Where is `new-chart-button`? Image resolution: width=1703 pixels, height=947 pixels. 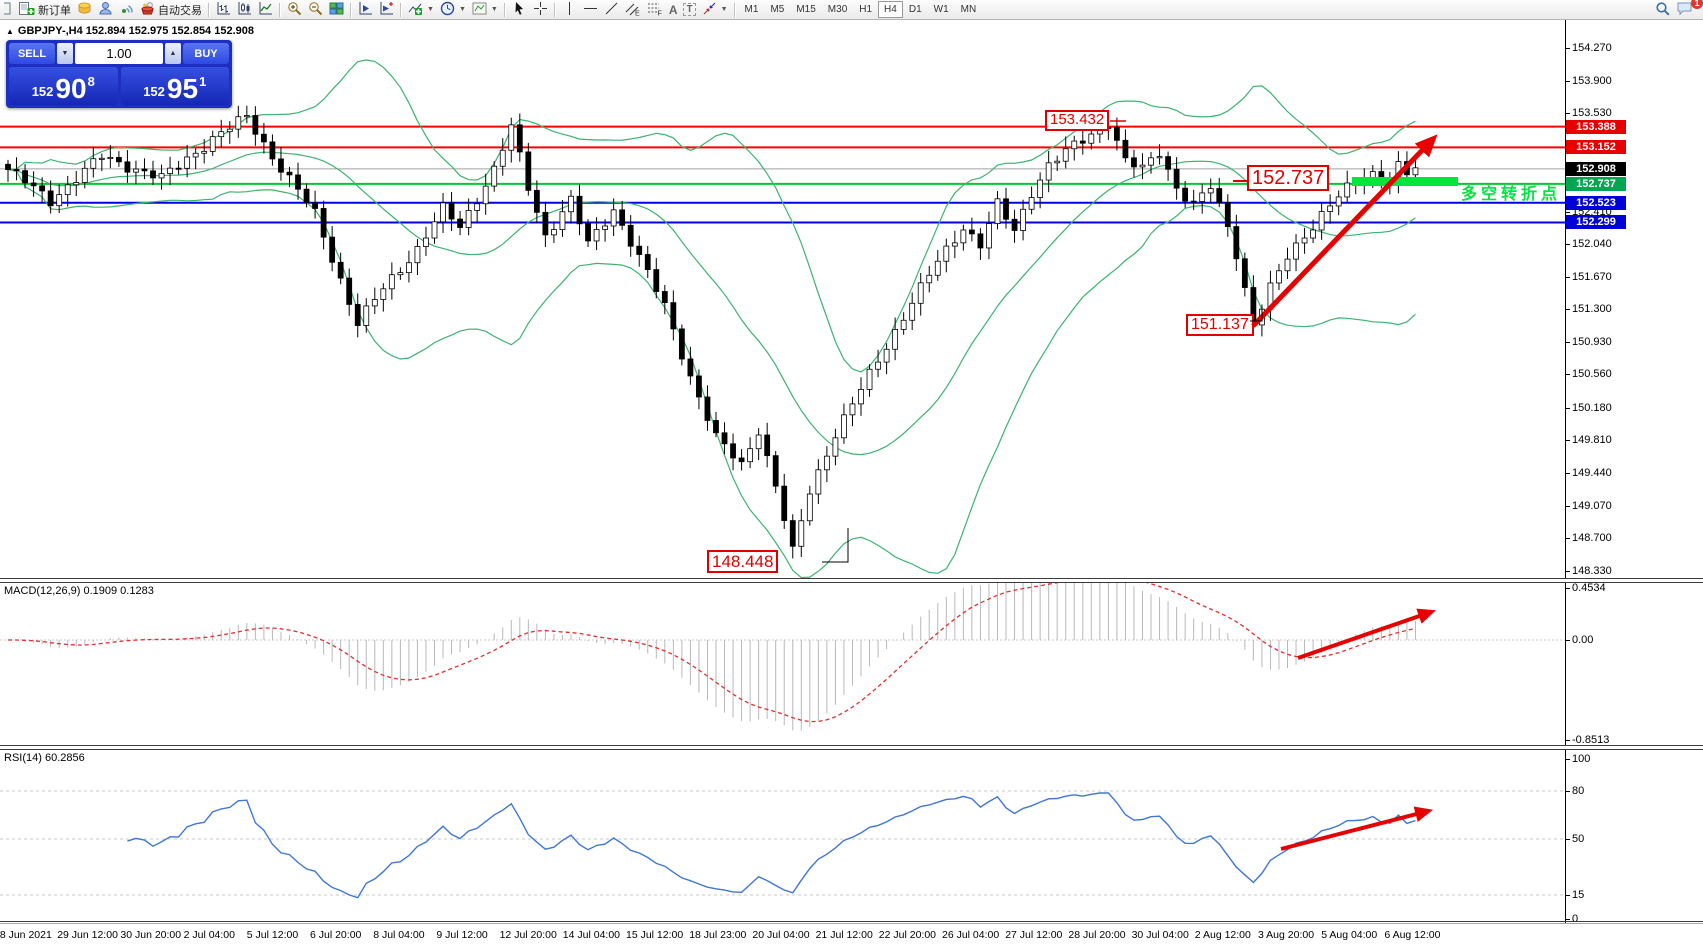
new-chart-button is located at coordinates (7, 10).